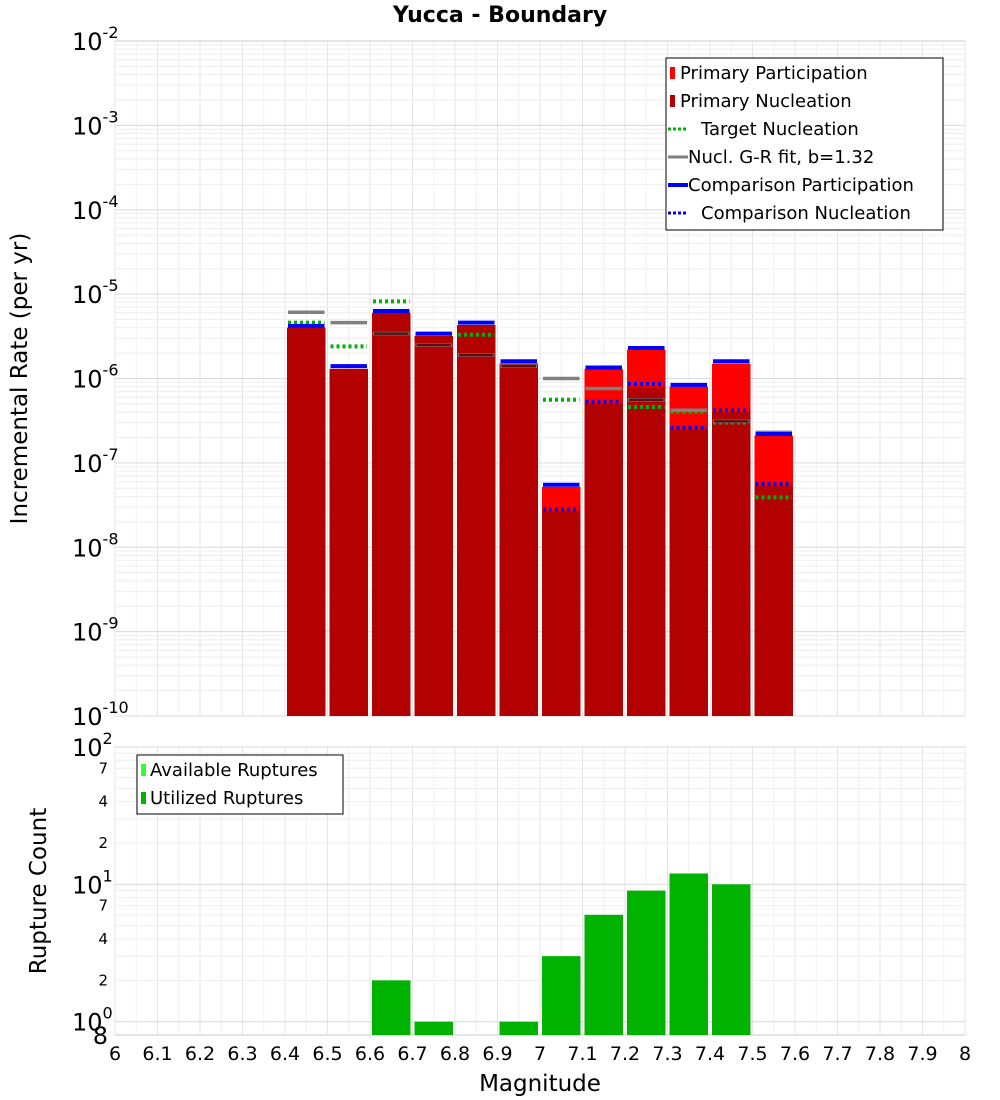  Describe the element at coordinates (625, 1054) in the screenshot. I see `x-tick-label: 7.2` at that location.